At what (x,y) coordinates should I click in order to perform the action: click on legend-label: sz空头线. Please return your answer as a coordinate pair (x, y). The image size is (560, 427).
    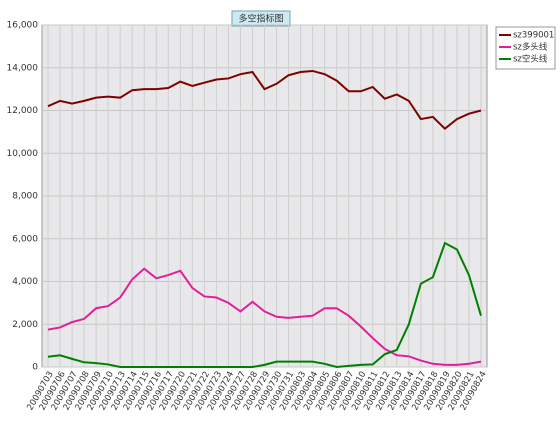
    Looking at the image, I should click on (530, 59).